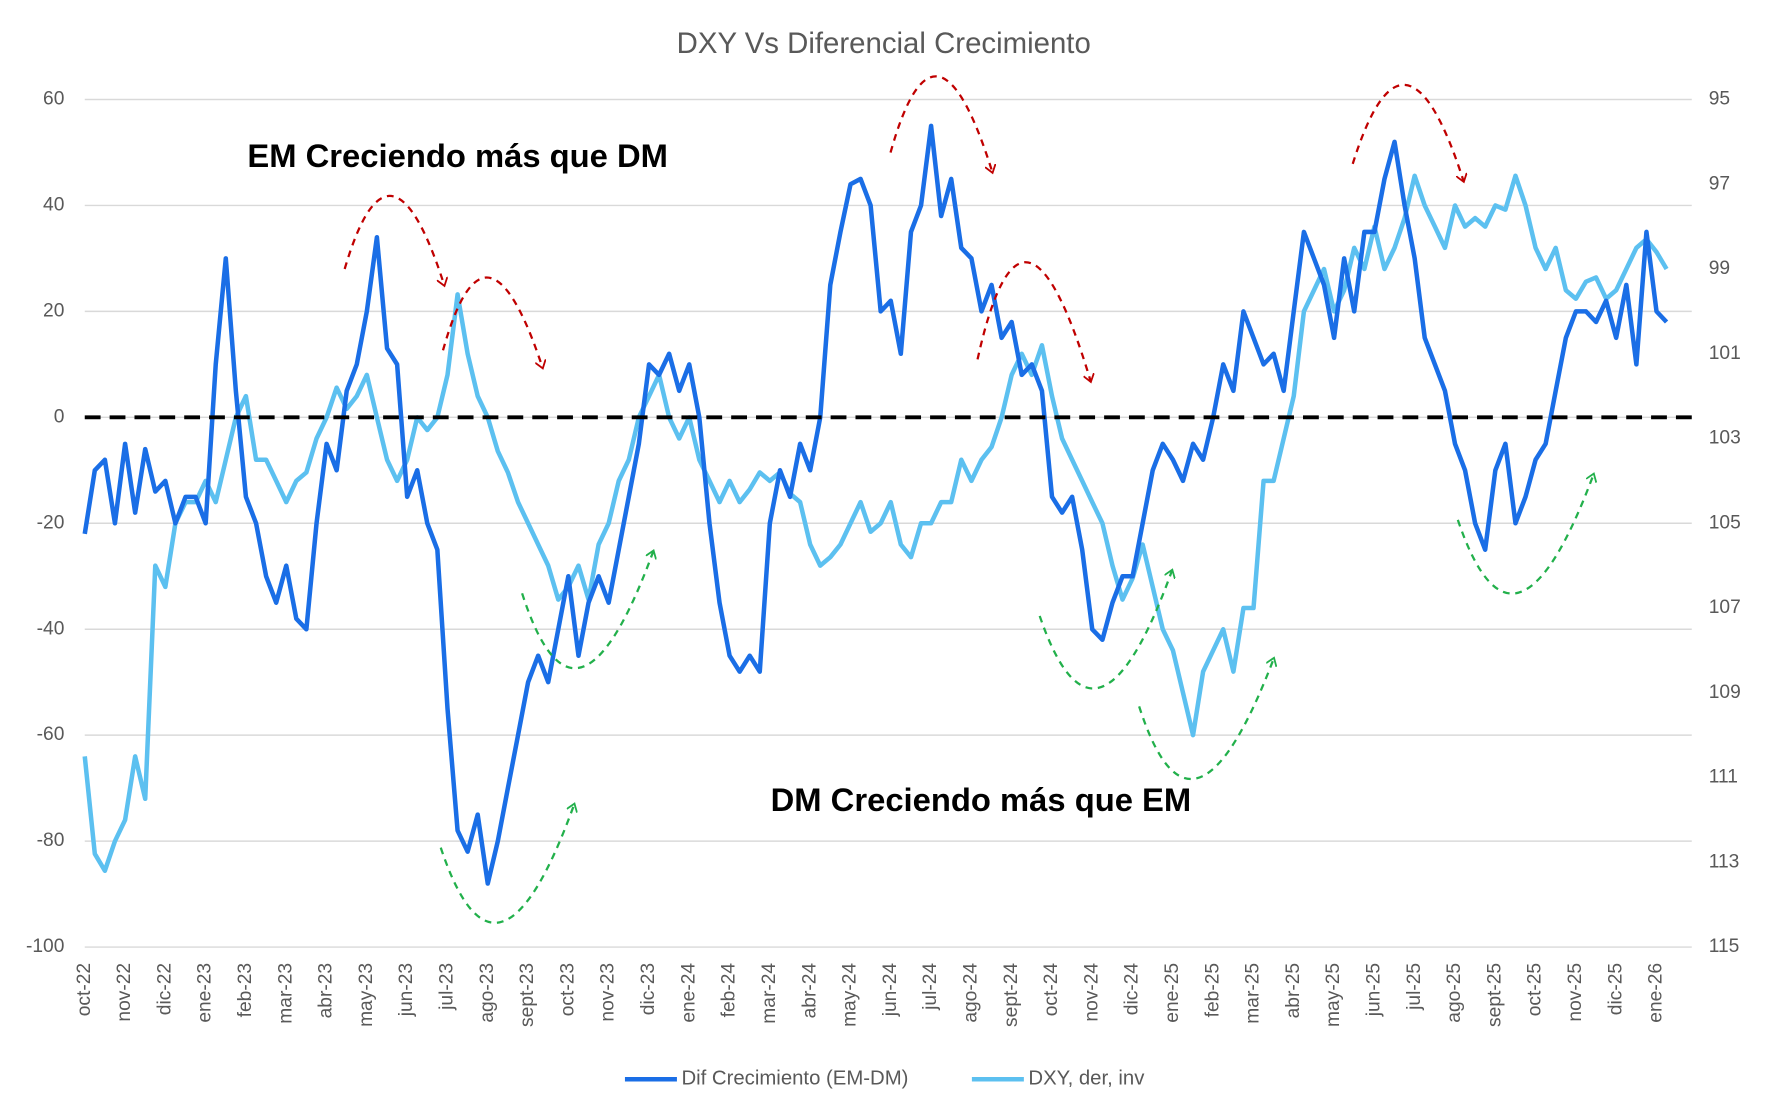 This screenshot has width=1772, height=1120. Describe the element at coordinates (1051, 990) in the screenshot. I see `x-tick-label: oct-24` at that location.